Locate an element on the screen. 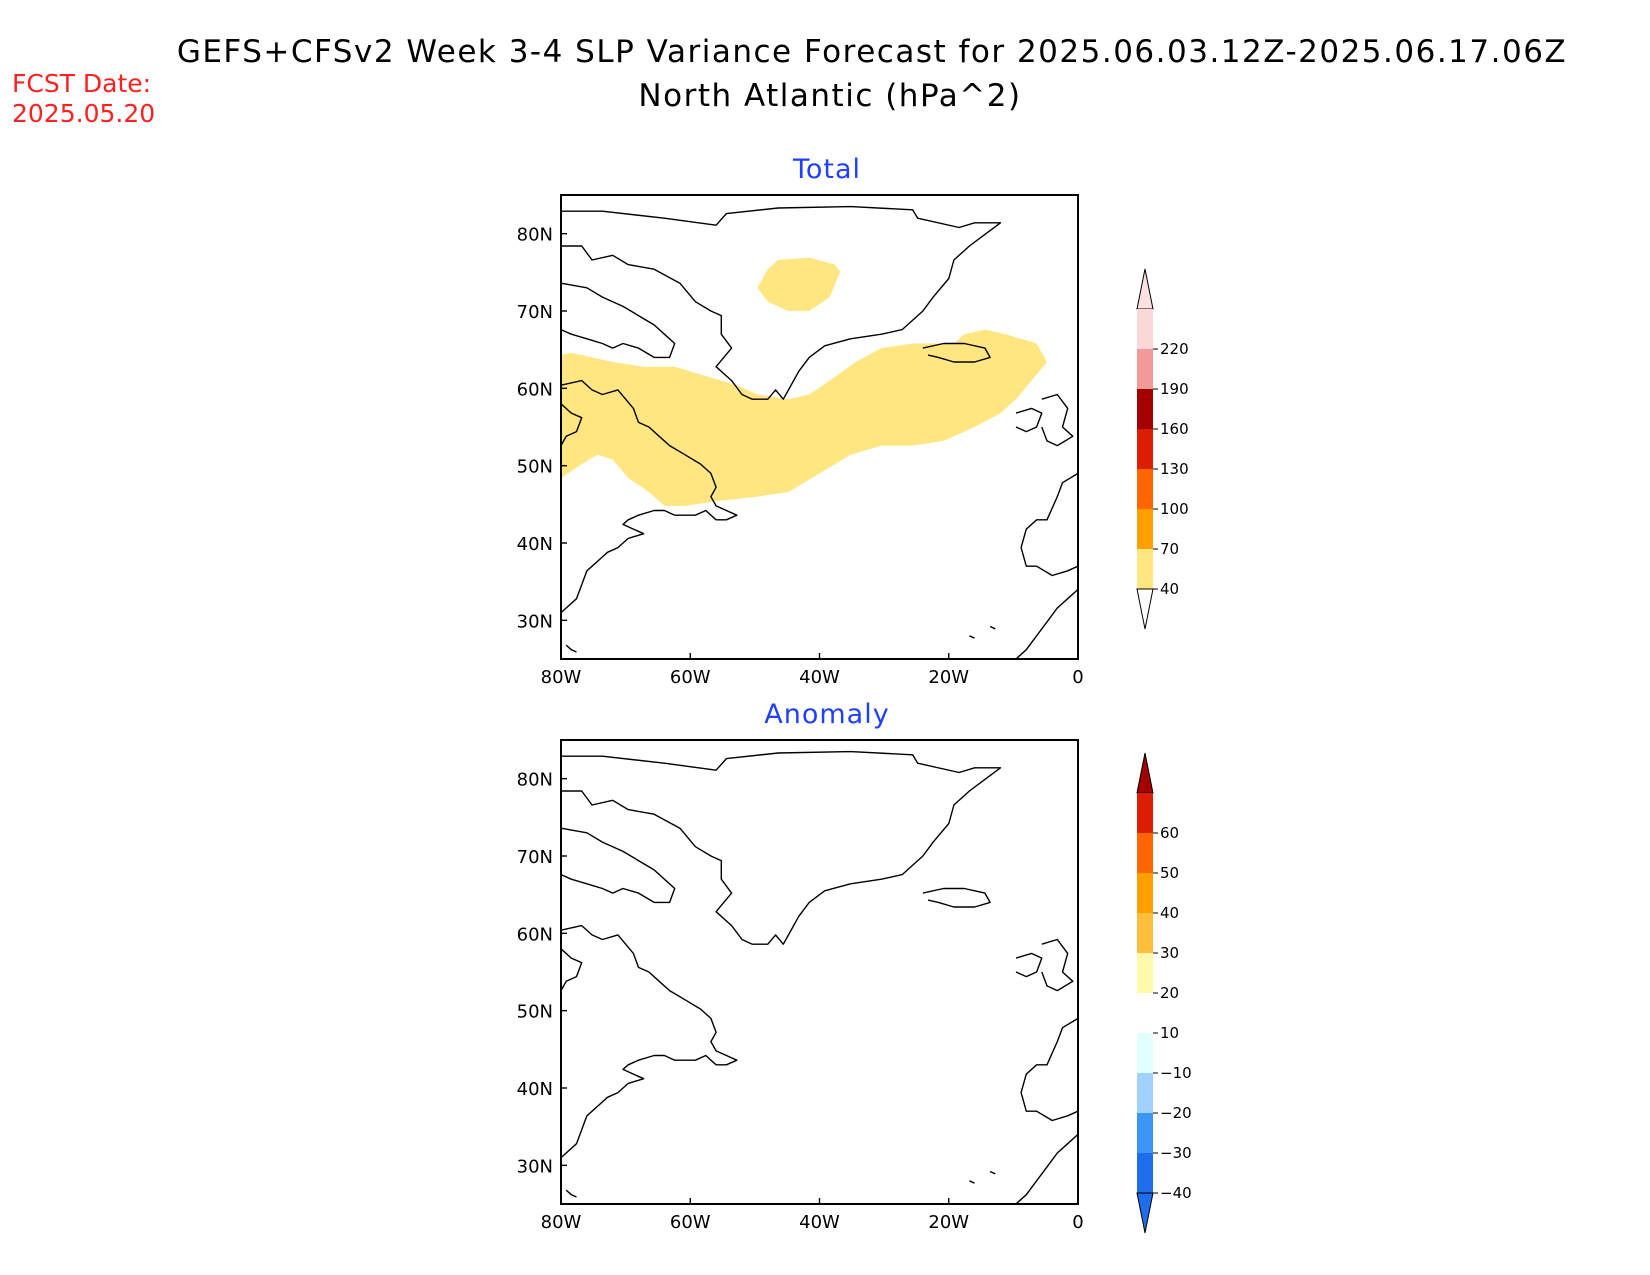  colorbar-label: 30 is located at coordinates (1169, 953).